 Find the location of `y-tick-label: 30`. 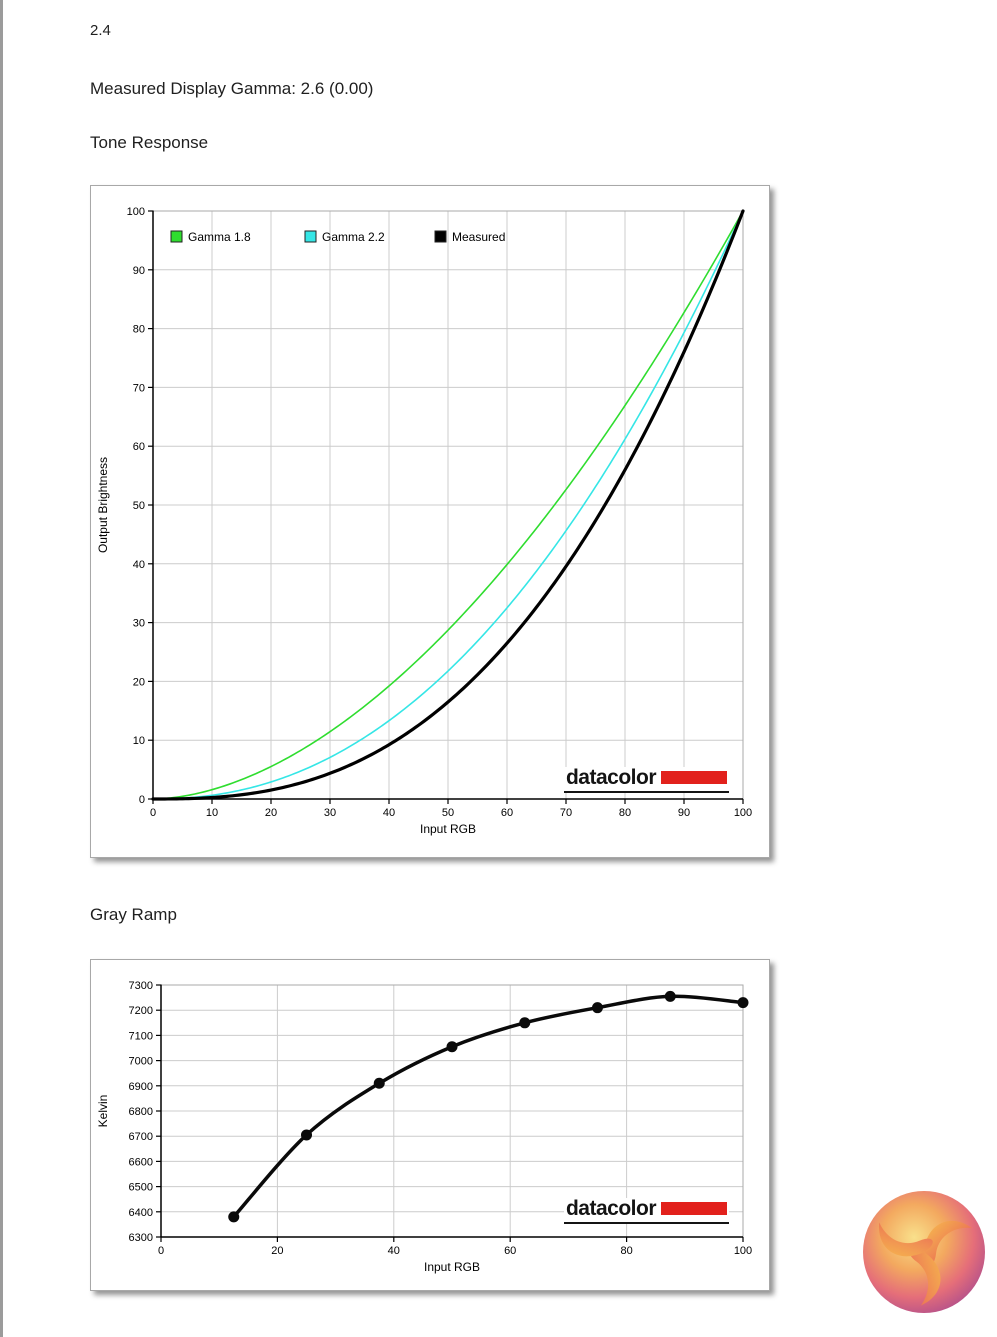

y-tick-label: 30 is located at coordinates (139, 624).